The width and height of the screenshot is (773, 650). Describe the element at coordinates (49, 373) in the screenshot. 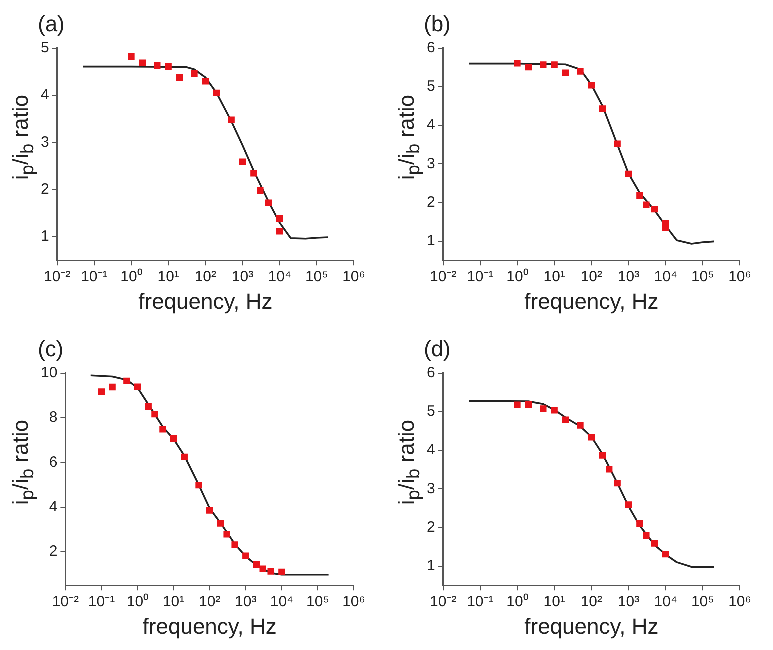

I see `y-tick-label: 10` at that location.